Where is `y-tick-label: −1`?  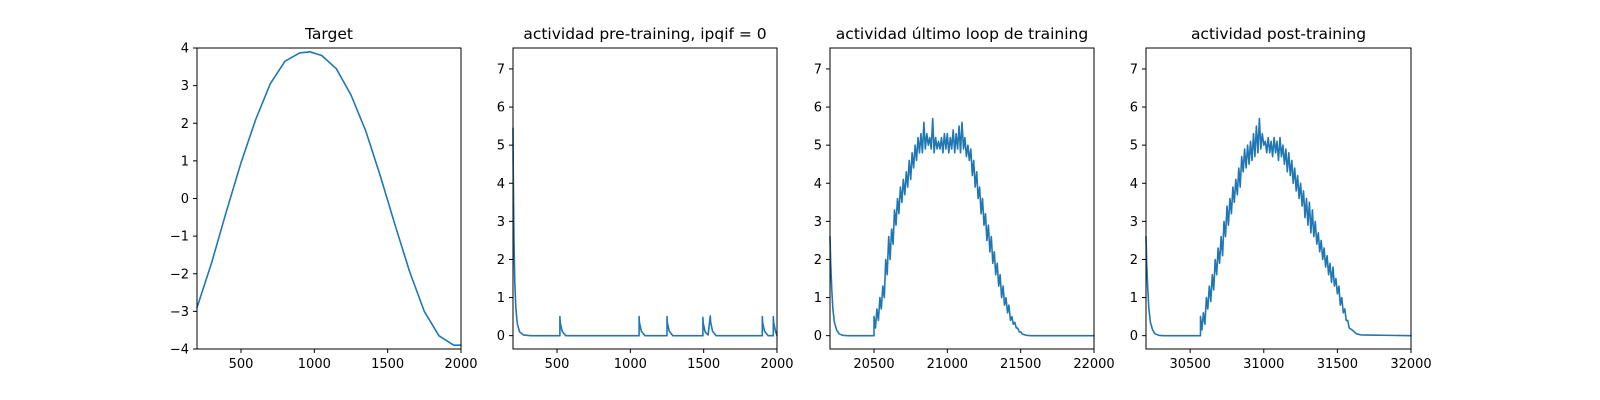 y-tick-label: −1 is located at coordinates (179, 237).